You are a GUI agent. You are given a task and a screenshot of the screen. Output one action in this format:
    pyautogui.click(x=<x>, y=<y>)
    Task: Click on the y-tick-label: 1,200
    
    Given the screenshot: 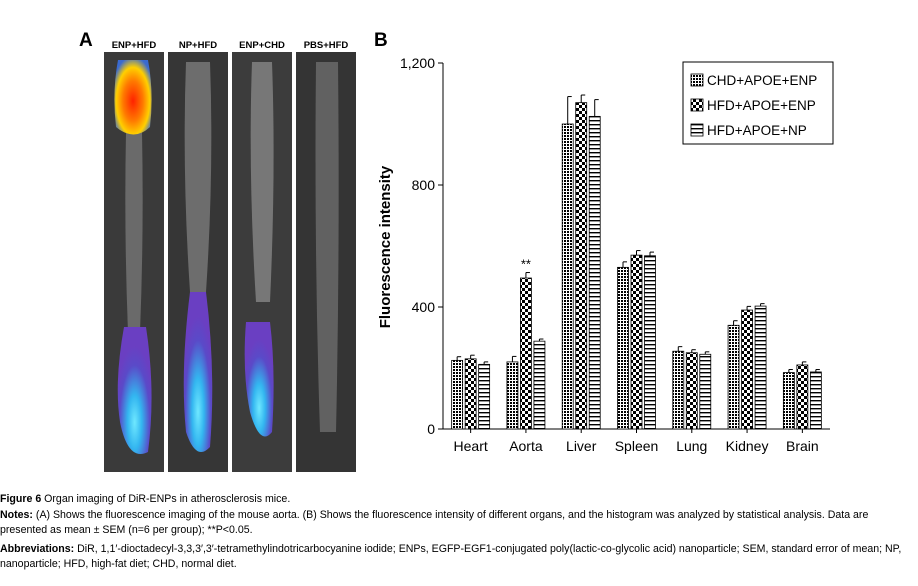 What is the action you would take?
    pyautogui.click(x=417, y=63)
    